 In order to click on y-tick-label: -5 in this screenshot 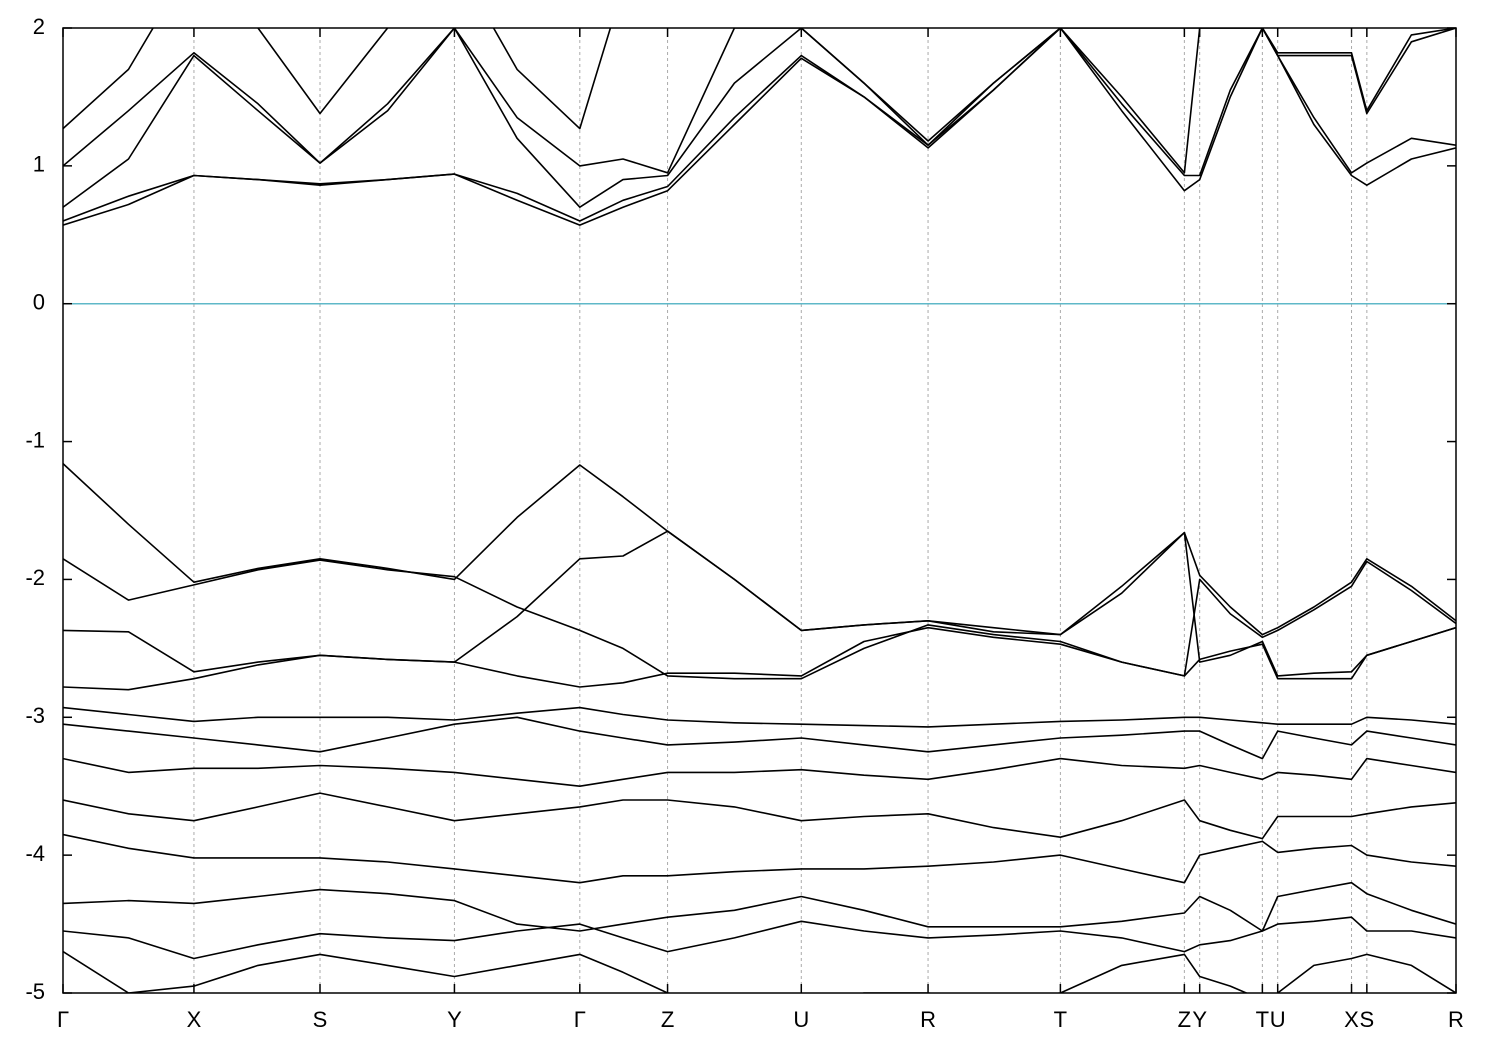, I will do `click(35, 991)`.